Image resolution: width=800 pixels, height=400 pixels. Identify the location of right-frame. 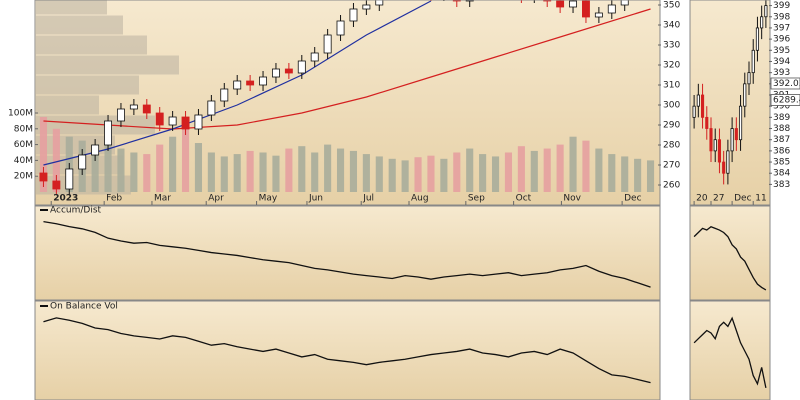
(730, 103).